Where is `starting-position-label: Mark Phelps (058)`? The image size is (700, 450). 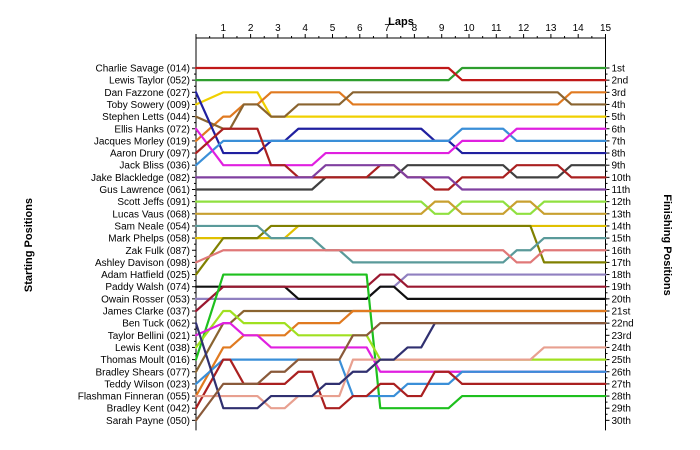
starting-position-label: Mark Phelps (058) is located at coordinates (149, 239).